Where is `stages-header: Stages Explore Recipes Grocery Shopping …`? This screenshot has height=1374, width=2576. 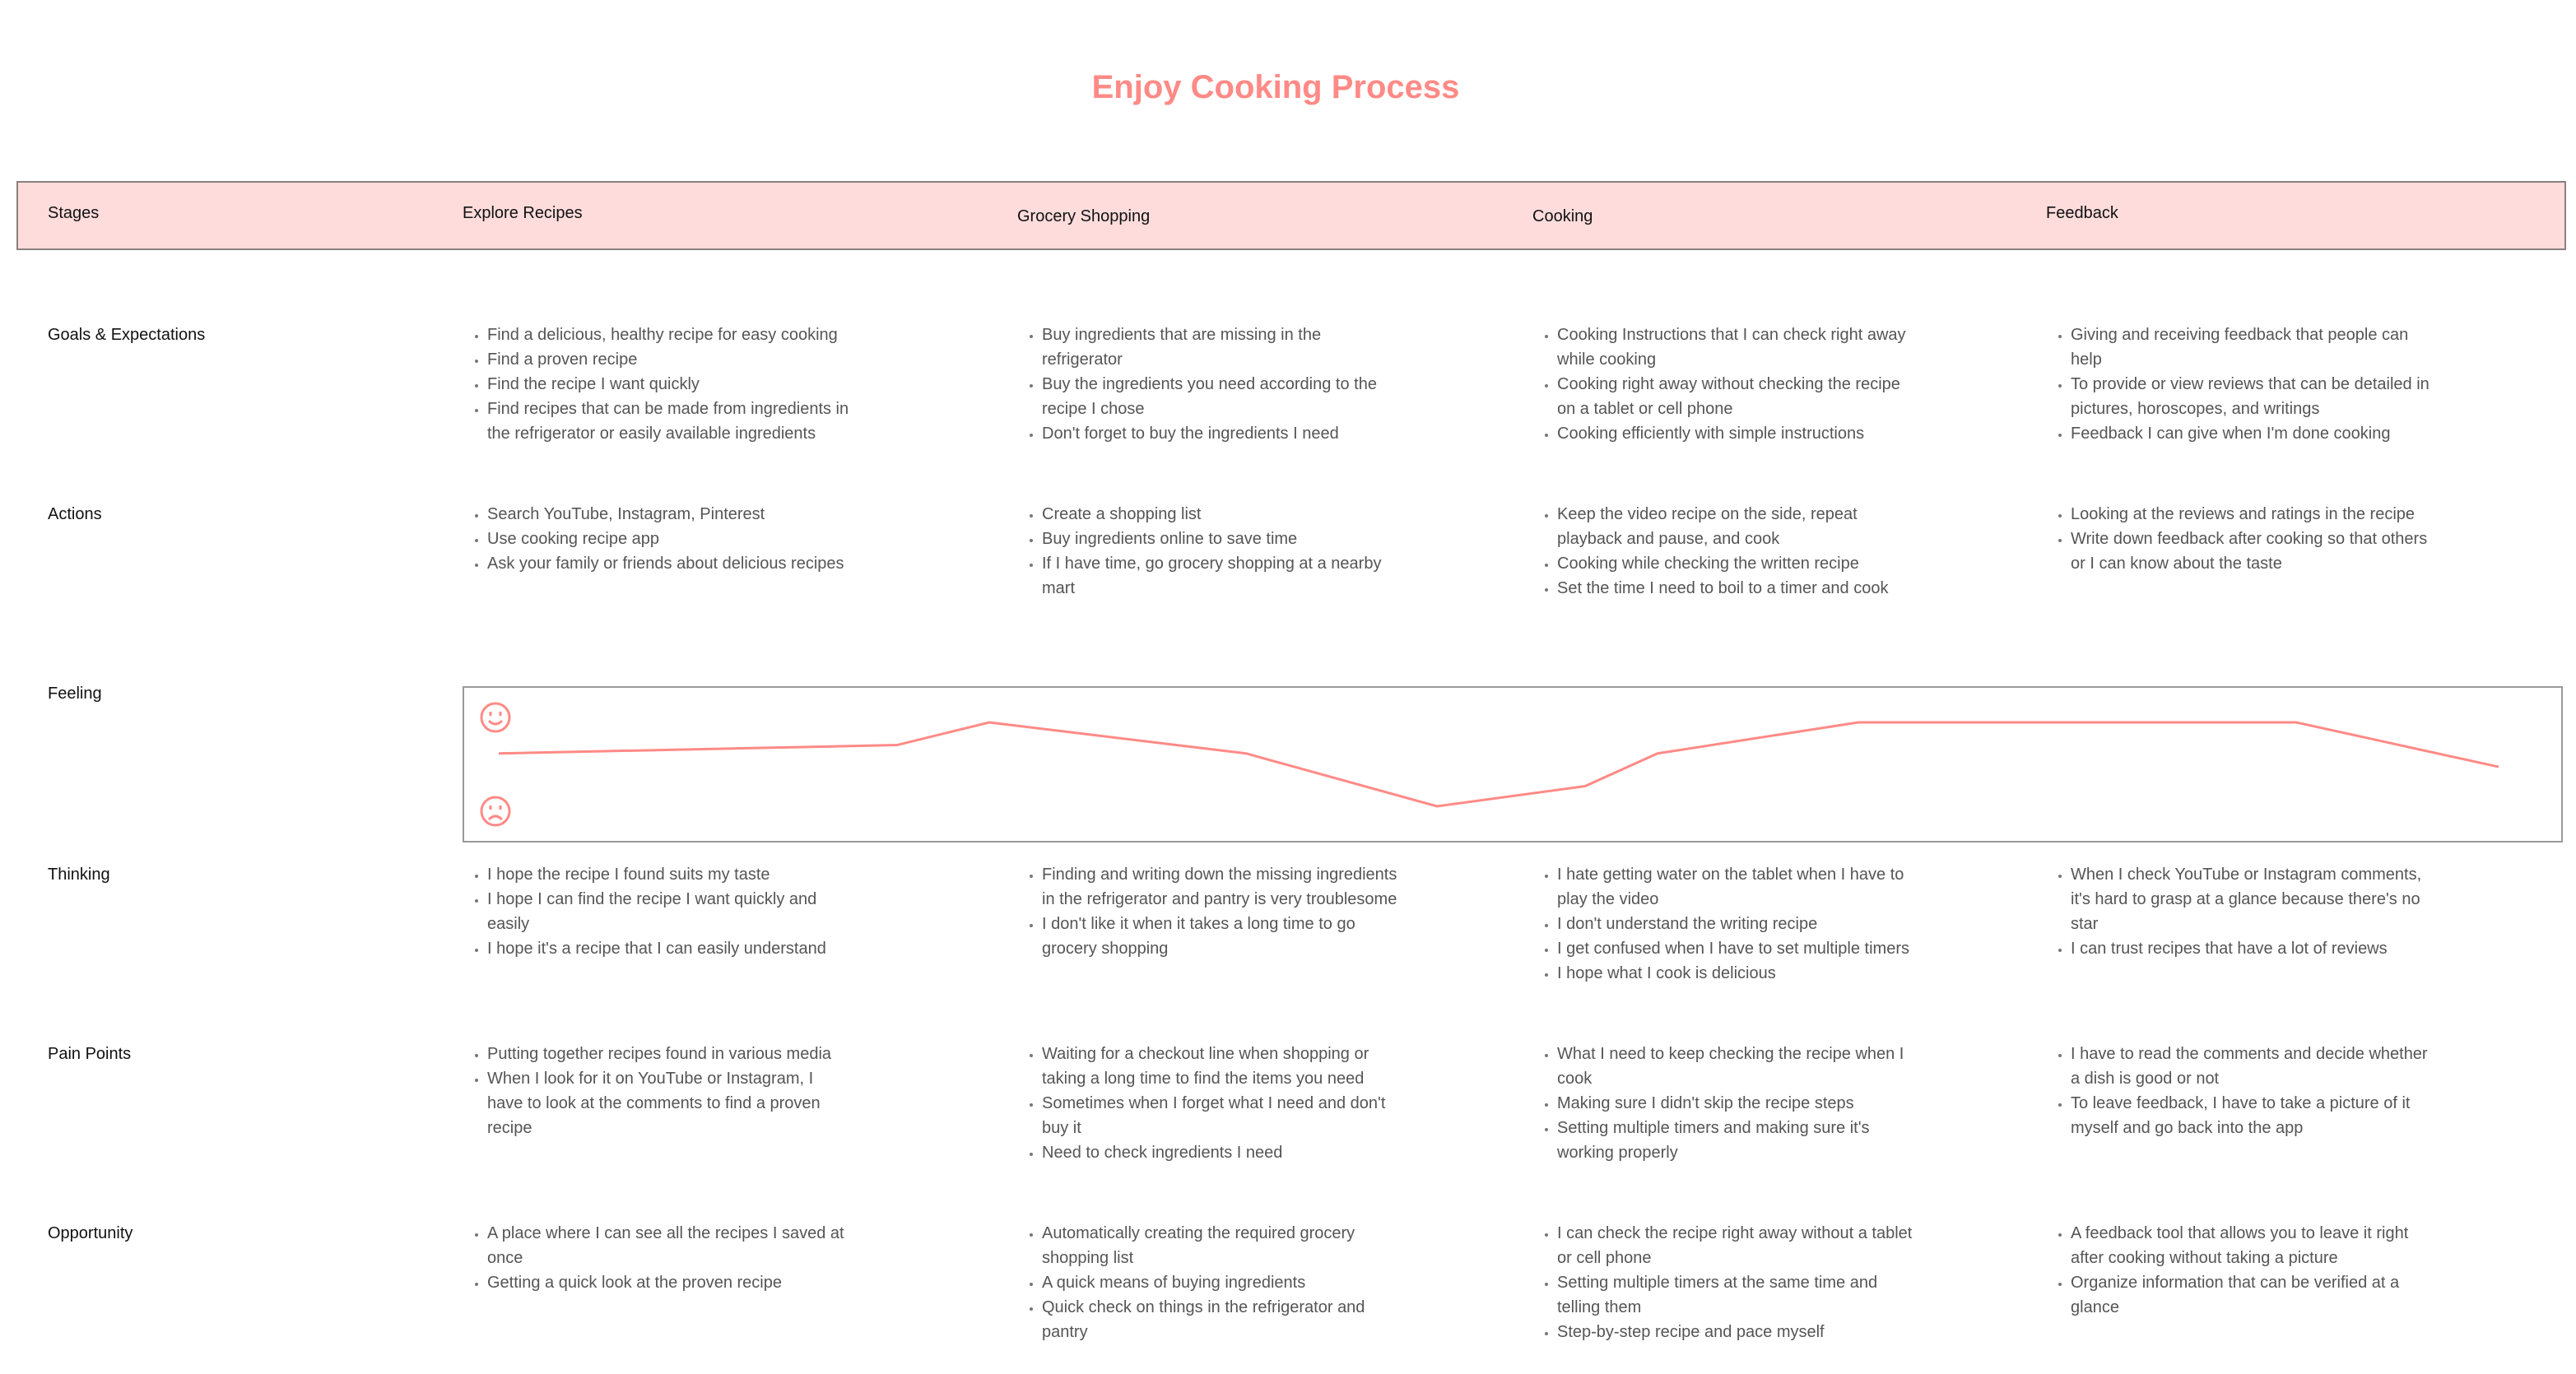 stages-header: Stages Explore Recipes Grocery Shopping … is located at coordinates (1291, 215).